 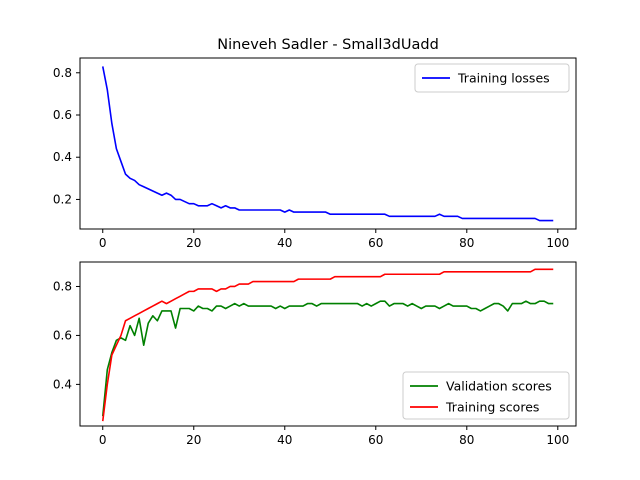 I want to click on bottom-x-tick-label: 40, so click(x=284, y=440).